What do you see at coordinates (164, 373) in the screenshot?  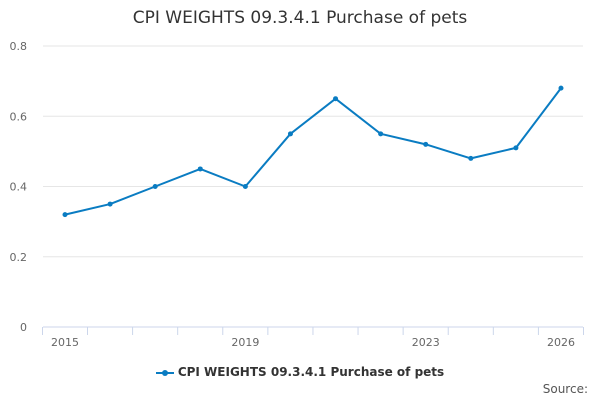 I see `legend-line-marker-icon` at bounding box center [164, 373].